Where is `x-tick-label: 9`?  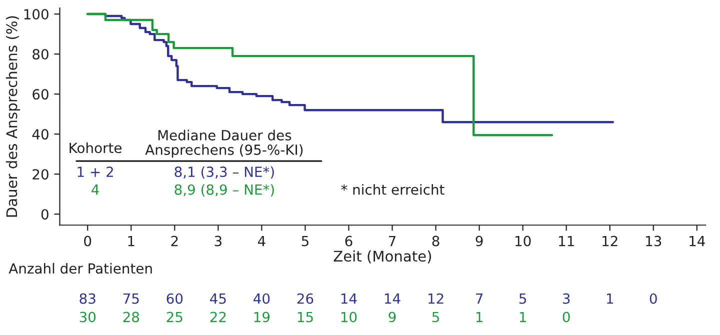
x-tick-label: 9 is located at coordinates (479, 241).